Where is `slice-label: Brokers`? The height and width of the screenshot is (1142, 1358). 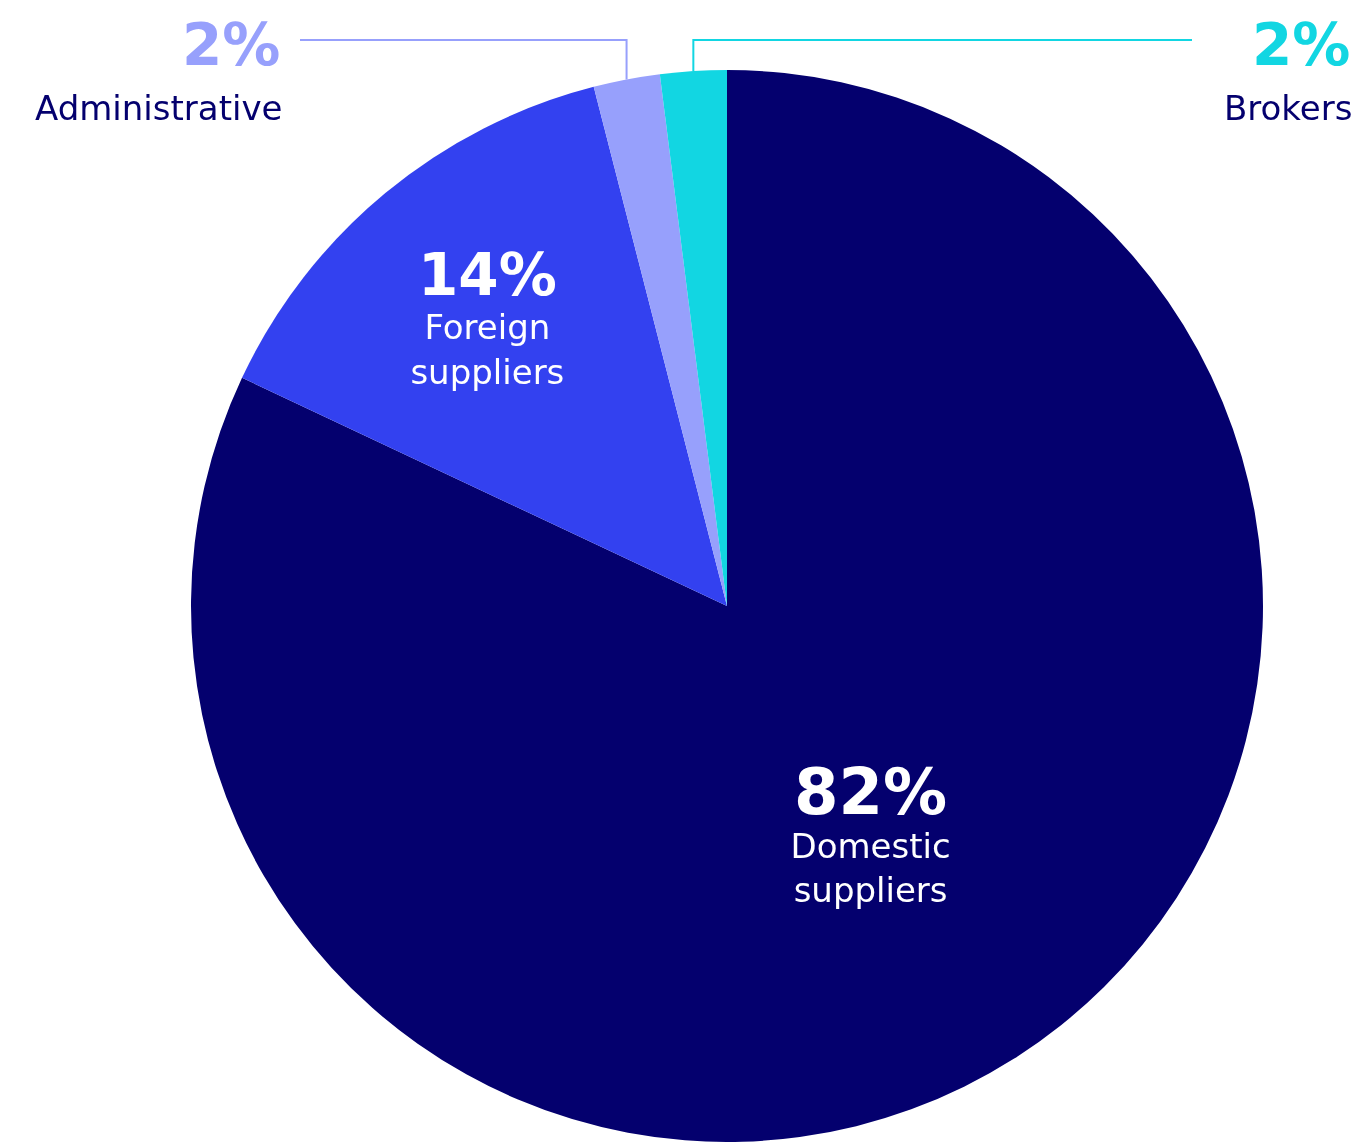 slice-label: Brokers is located at coordinates (1288, 108).